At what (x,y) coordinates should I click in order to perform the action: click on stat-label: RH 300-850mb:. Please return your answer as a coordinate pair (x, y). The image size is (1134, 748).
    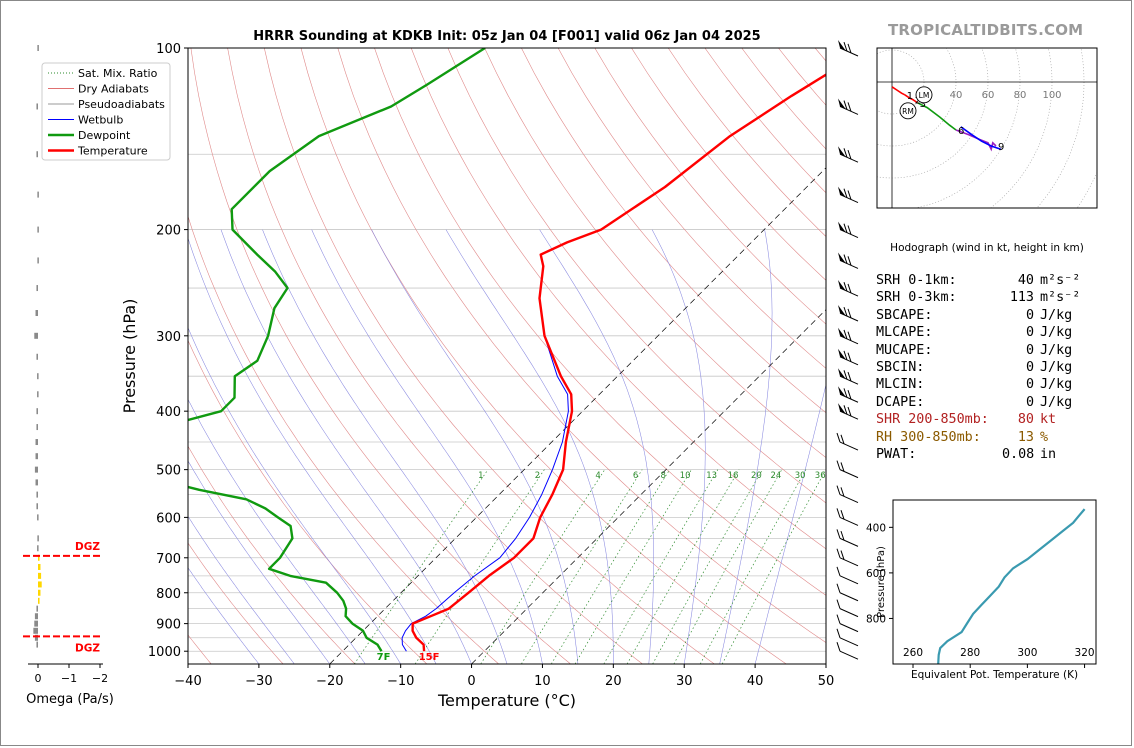
    Looking at the image, I should click on (928, 437).